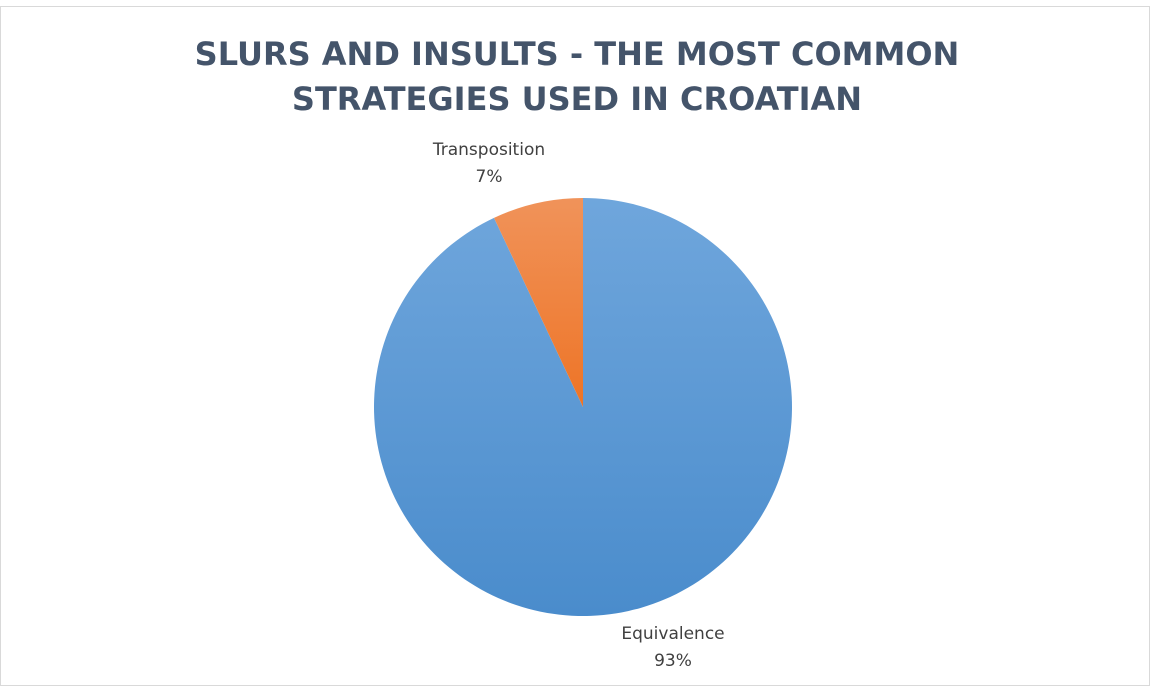 The height and width of the screenshot is (686, 1154). I want to click on label-equivalence-value: 93%, so click(673, 661).